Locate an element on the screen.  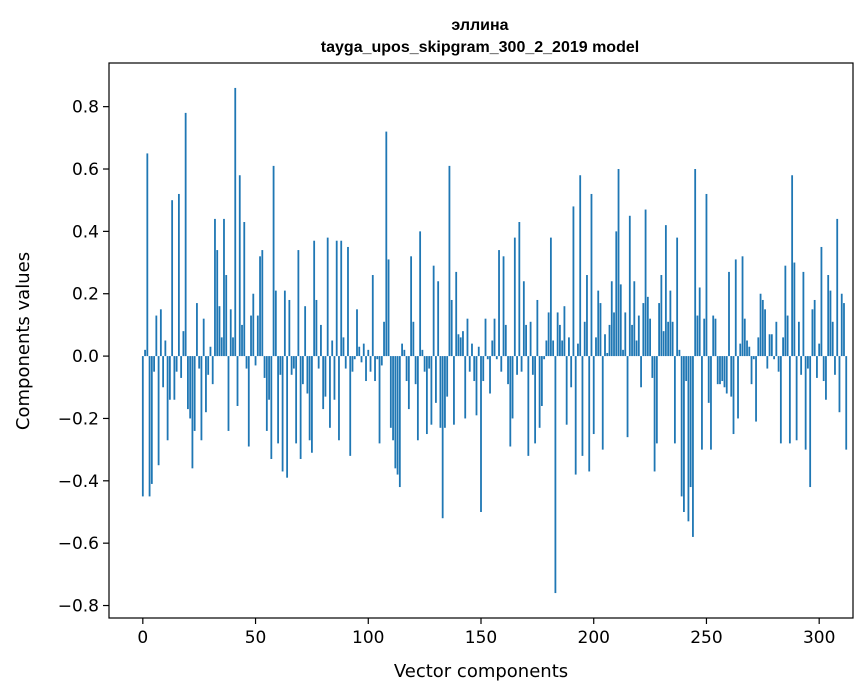
y-tick-label: −0.6 is located at coordinates (78, 544).